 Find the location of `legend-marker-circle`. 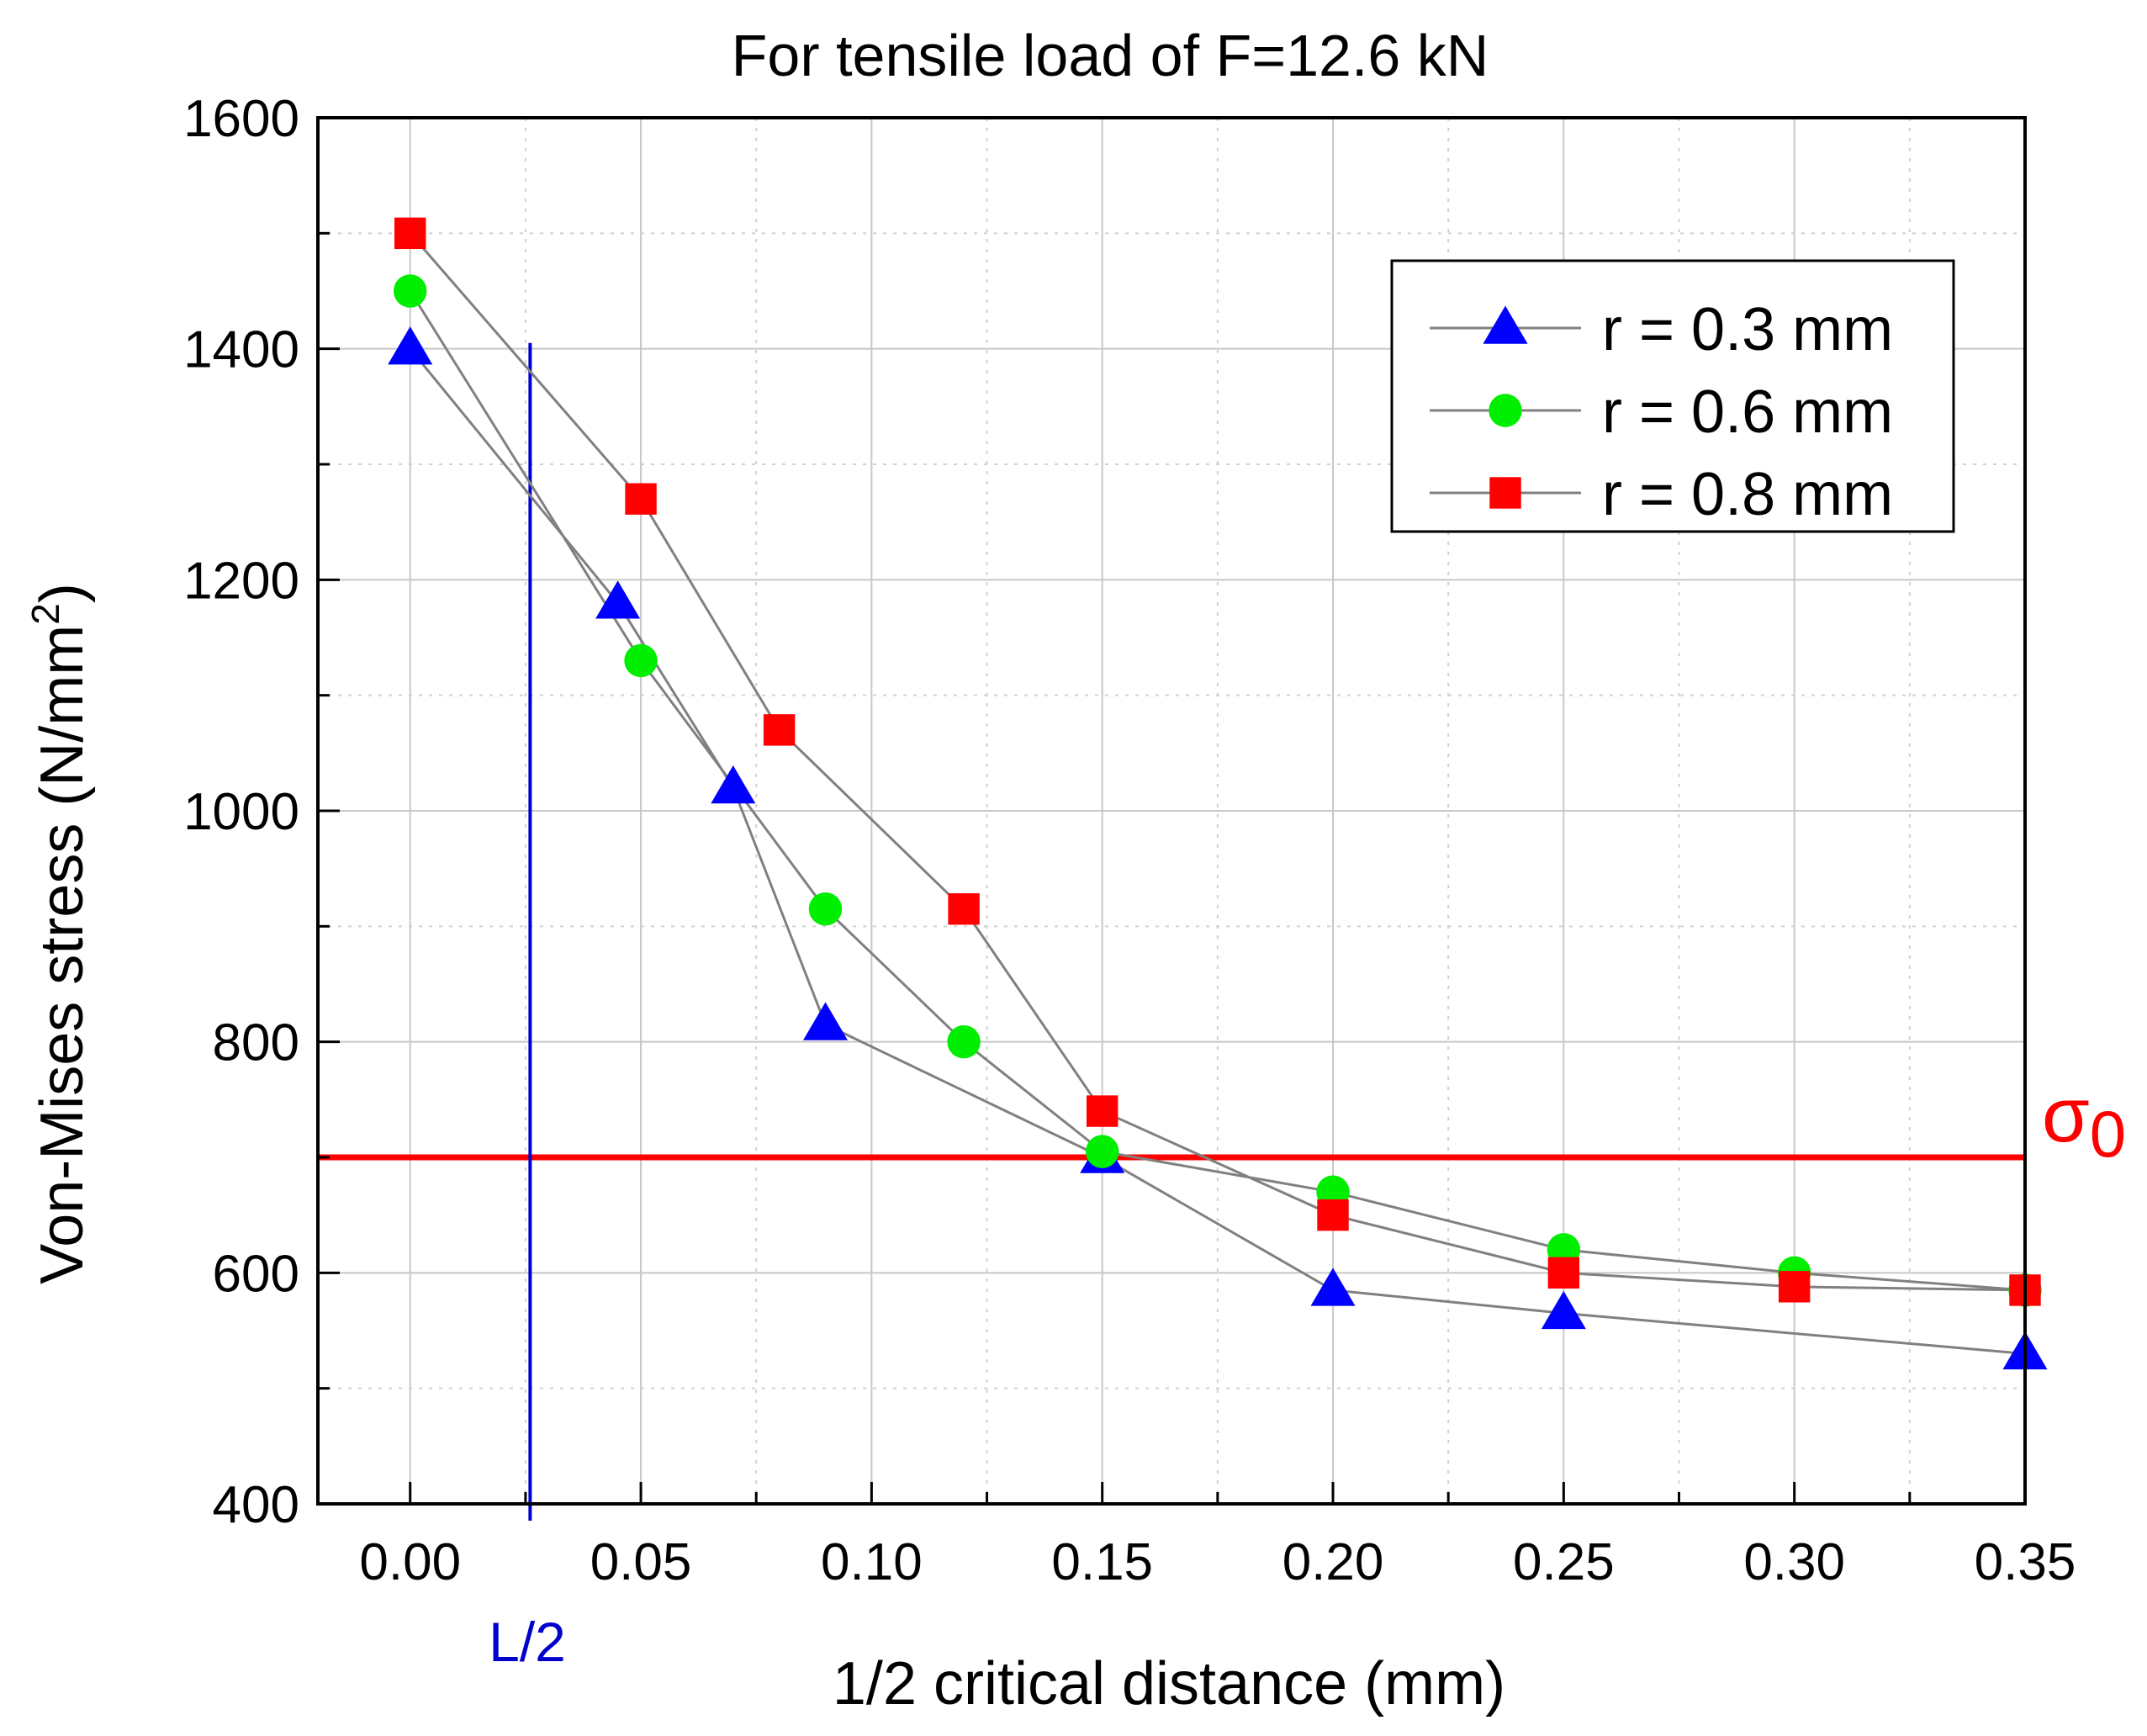

legend-marker-circle is located at coordinates (1505, 410).